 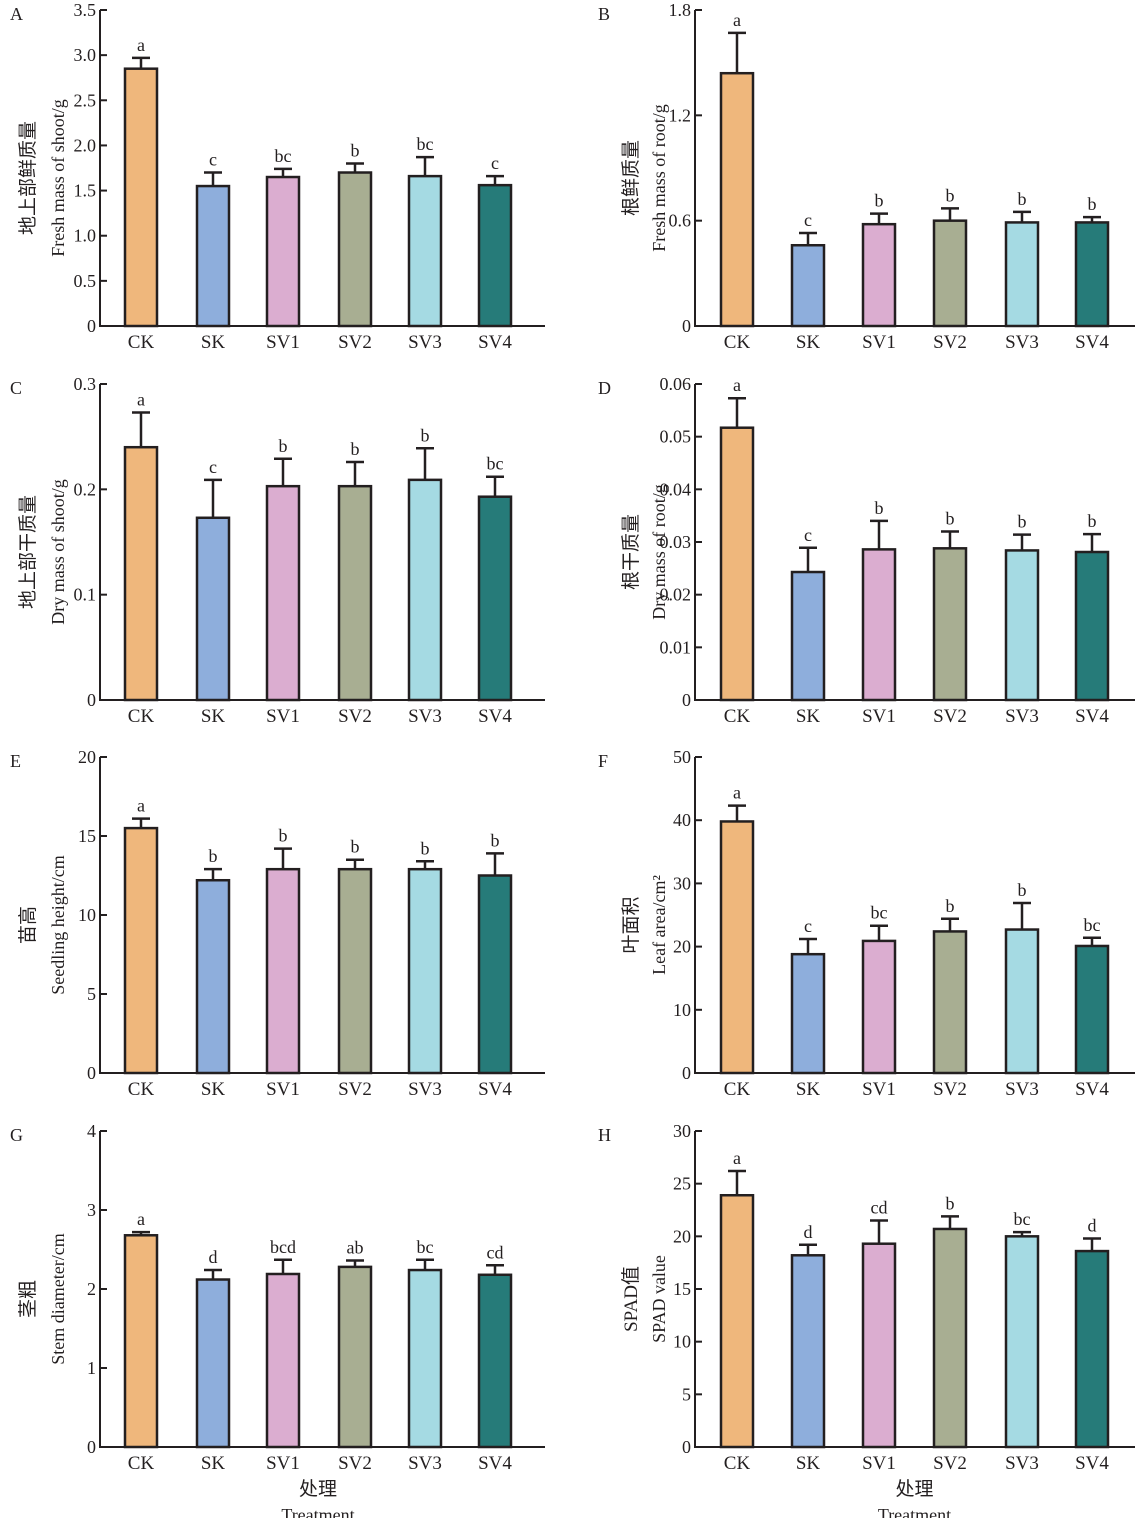 What do you see at coordinates (283, 1247) in the screenshot?
I see `significance-letter: bcd` at bounding box center [283, 1247].